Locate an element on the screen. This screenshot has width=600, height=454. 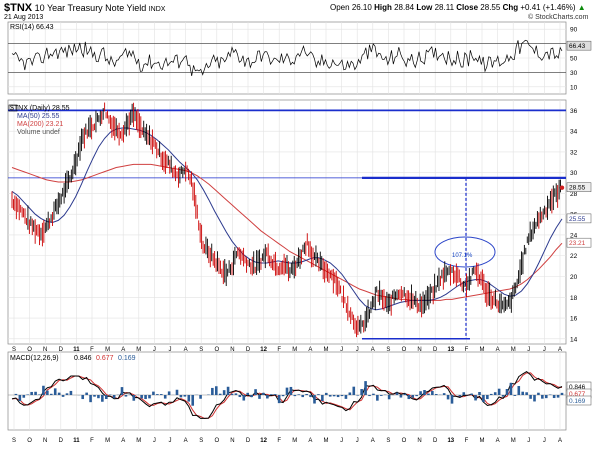
high-value: 28.84 is located at coordinates (404, 7).